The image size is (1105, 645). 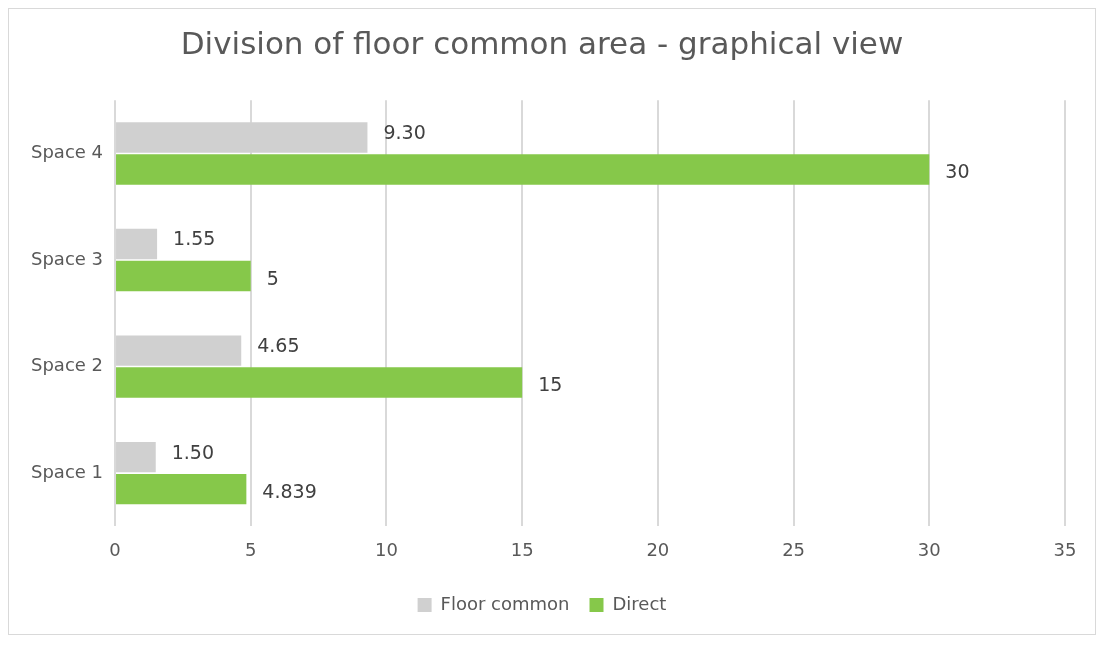 What do you see at coordinates (194, 238) in the screenshot?
I see `data-label: 1.55` at bounding box center [194, 238].